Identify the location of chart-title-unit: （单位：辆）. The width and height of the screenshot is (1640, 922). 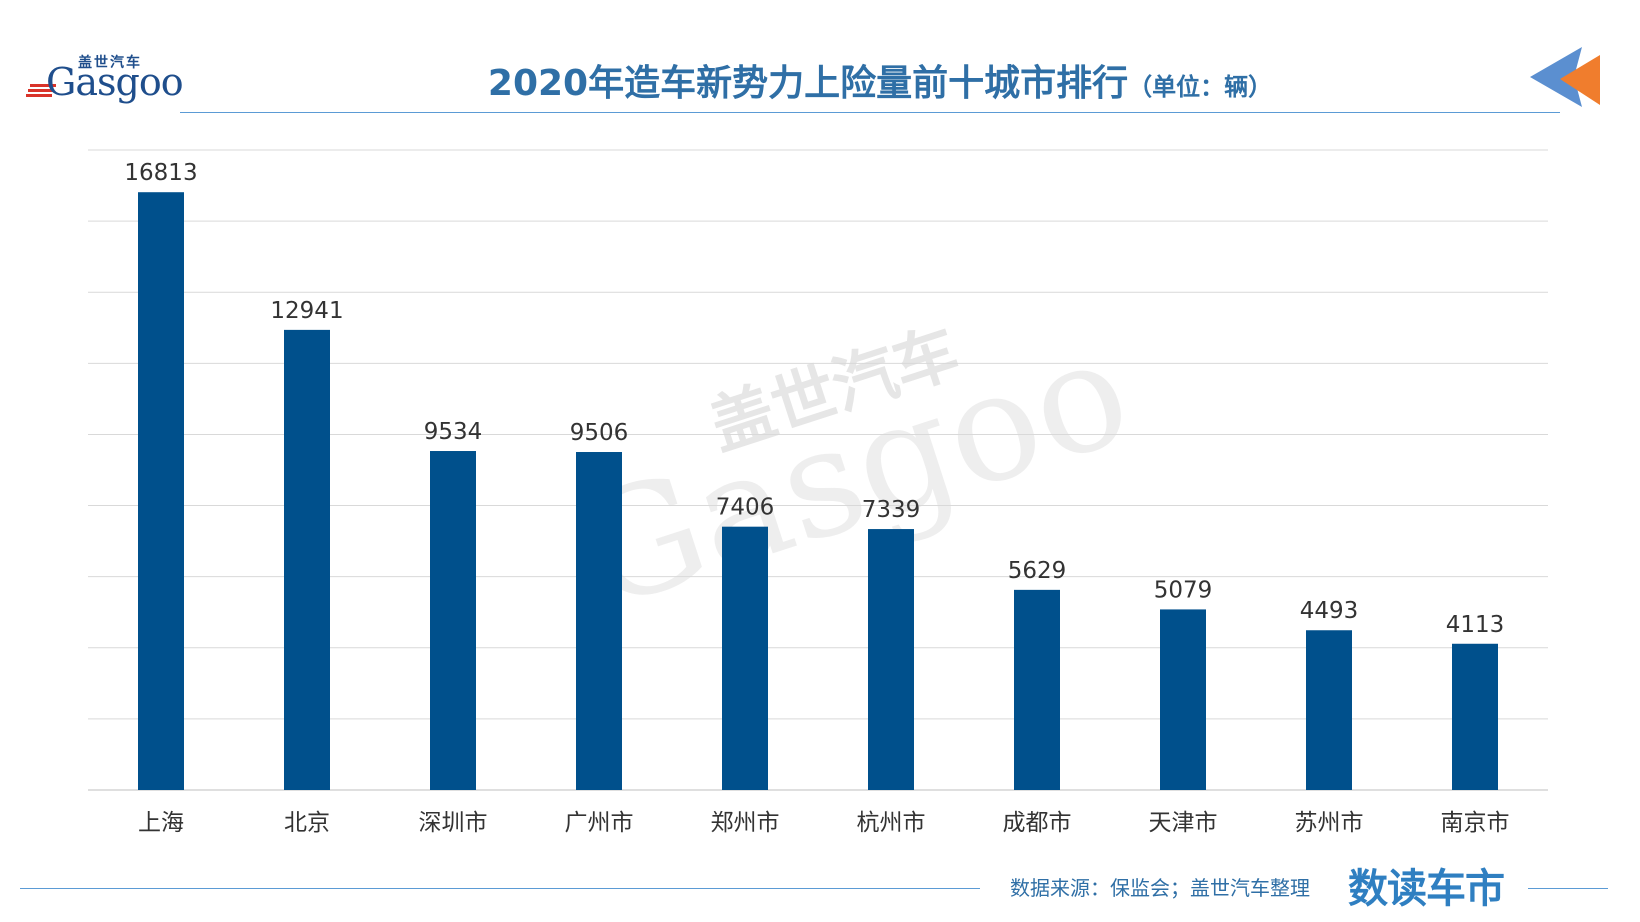
(1200, 87).